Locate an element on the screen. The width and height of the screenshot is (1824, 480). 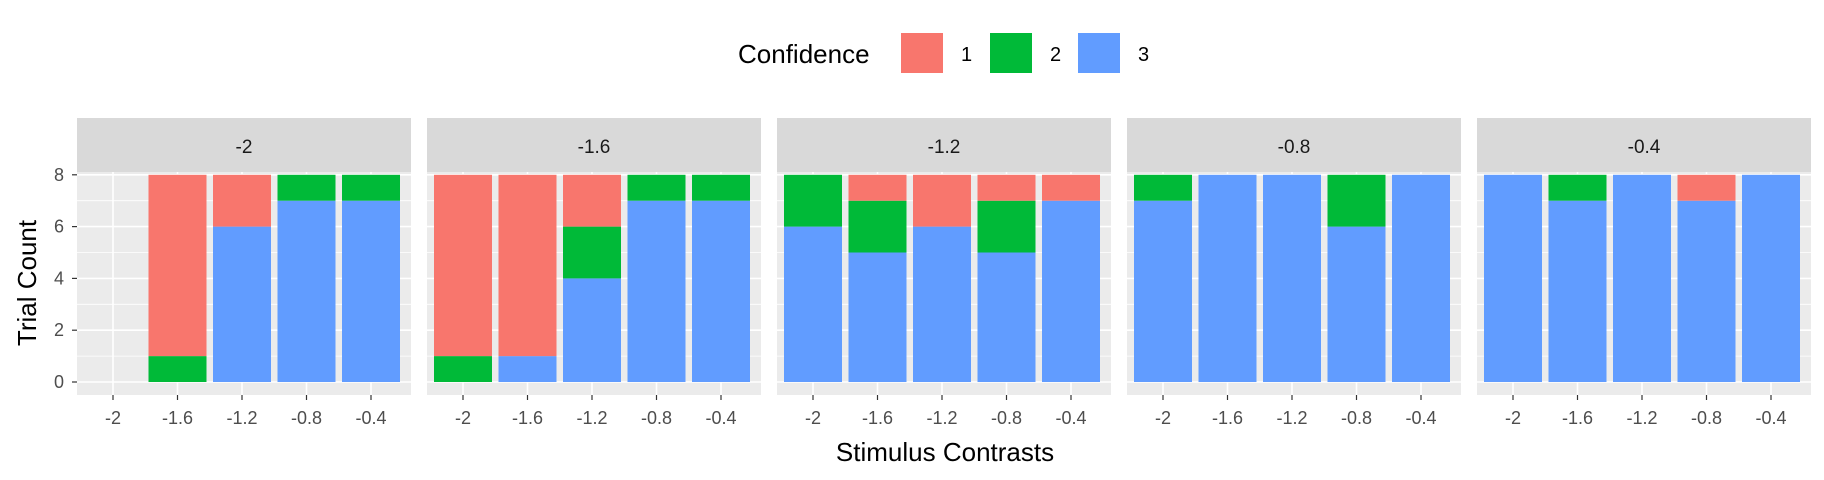
legend-label-1: 1 is located at coordinates (966, 55).